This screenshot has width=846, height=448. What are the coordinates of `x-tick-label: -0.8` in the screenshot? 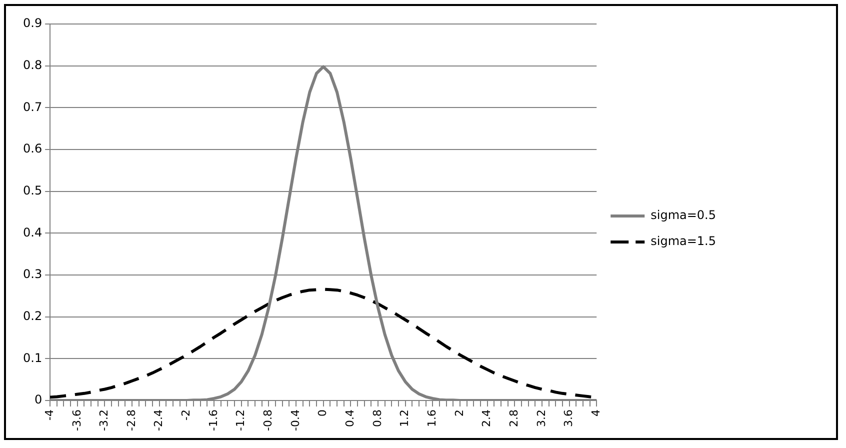 It's located at (268, 421).